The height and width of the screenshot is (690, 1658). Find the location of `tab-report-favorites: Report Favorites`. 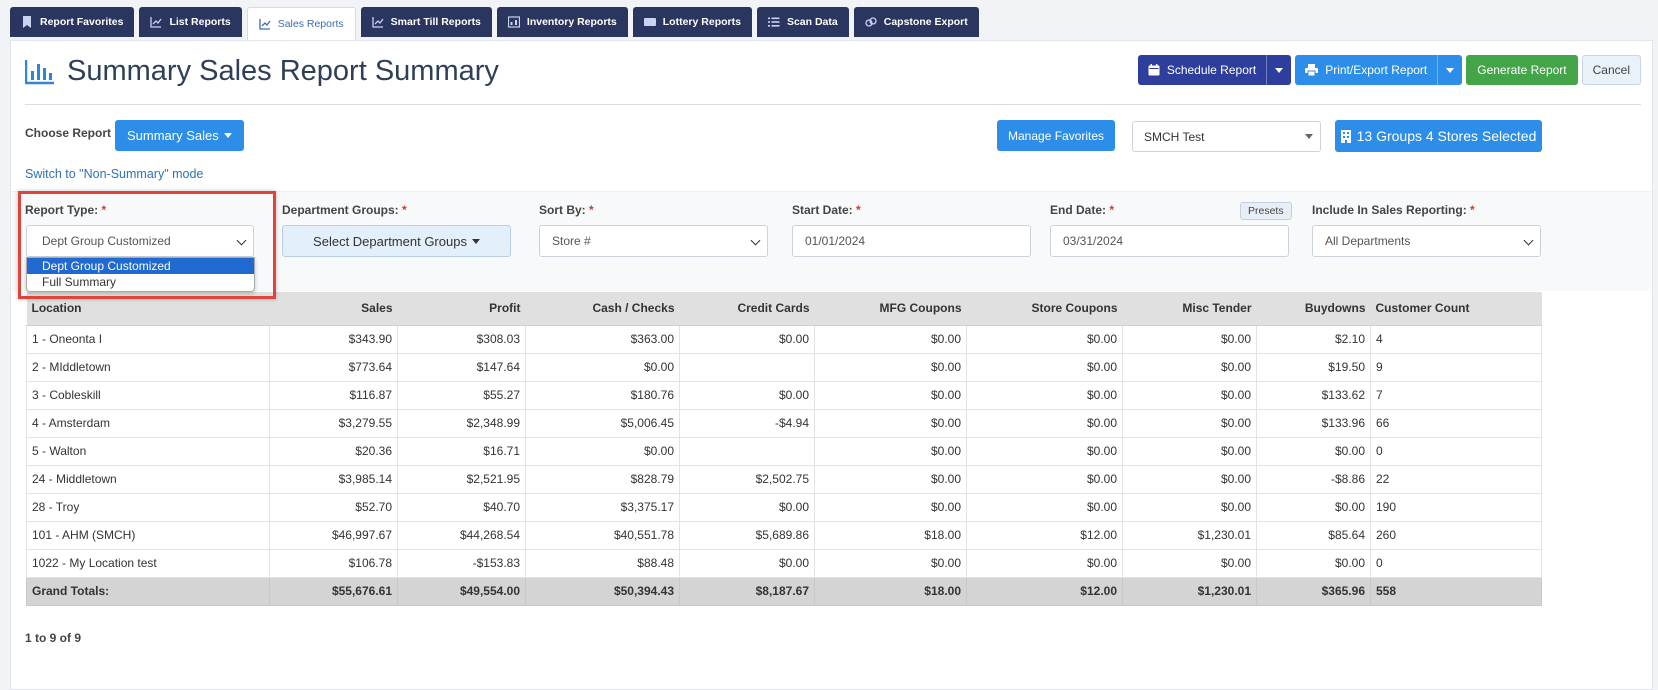

tab-report-favorites: Report Favorites is located at coordinates (72, 22).